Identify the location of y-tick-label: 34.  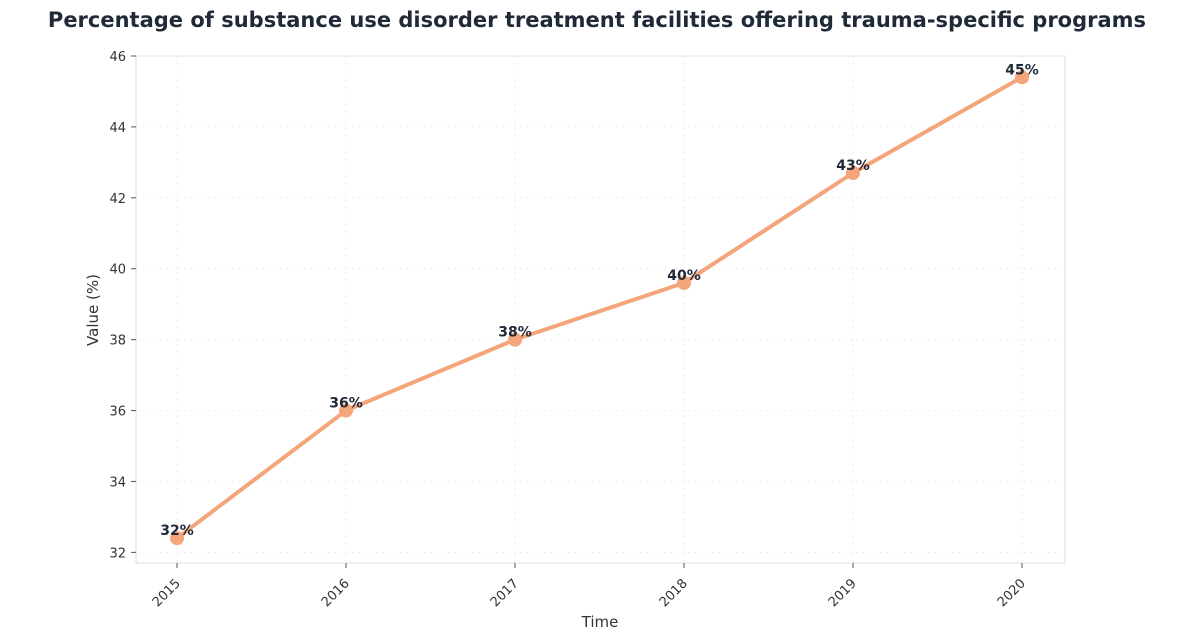
(117, 482).